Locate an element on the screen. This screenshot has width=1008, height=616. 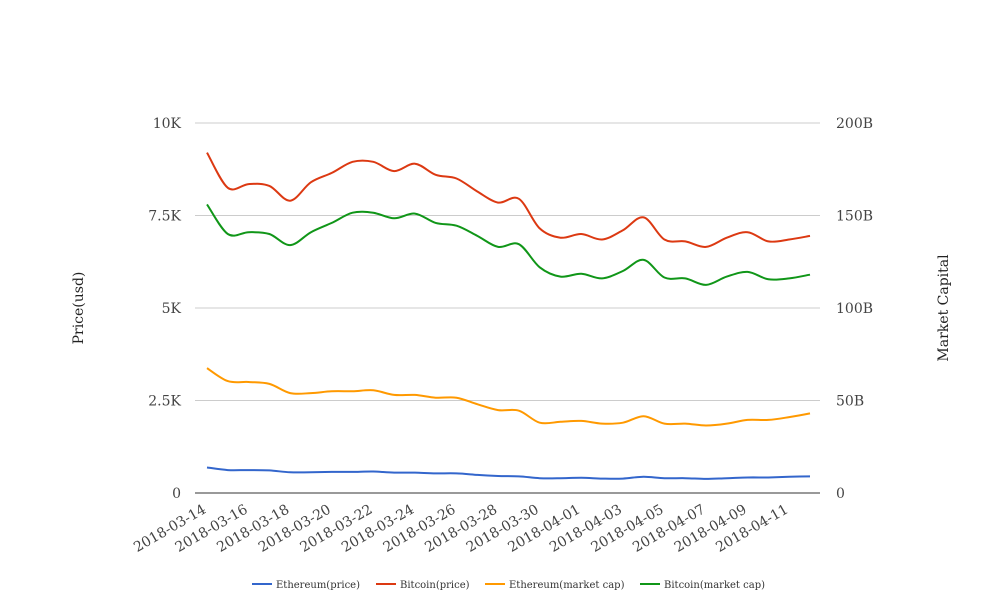
legend-item: Bitcoin(market cap) is located at coordinates (702, 585).